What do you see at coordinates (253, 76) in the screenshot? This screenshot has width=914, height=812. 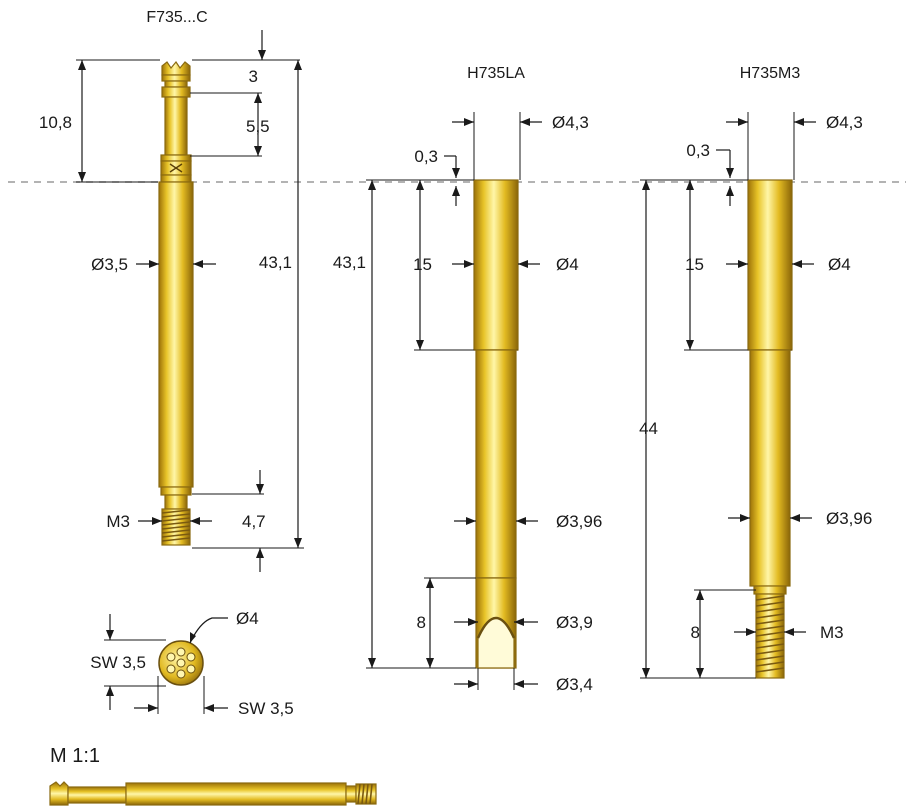 I see `dim-3: 3` at bounding box center [253, 76].